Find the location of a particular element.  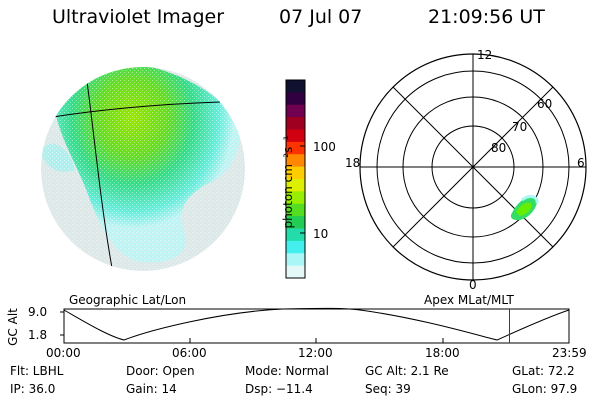

ytick-1-8: 1.8 is located at coordinates (38, 335).